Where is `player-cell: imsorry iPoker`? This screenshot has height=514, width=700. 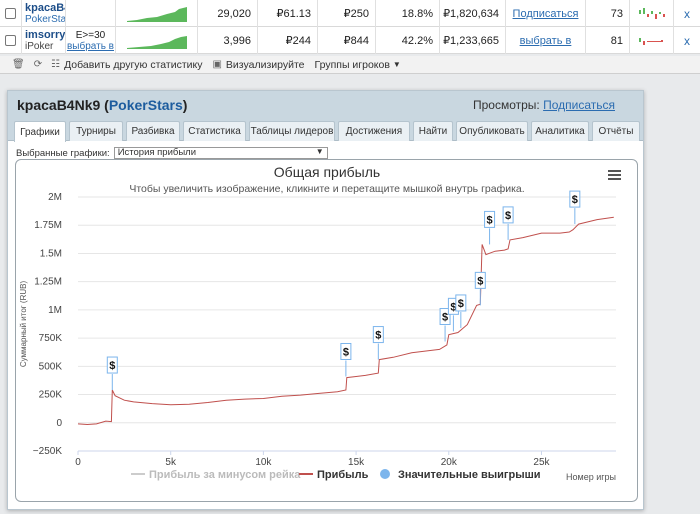
player-cell: imsorry iPoker is located at coordinates (44, 40).